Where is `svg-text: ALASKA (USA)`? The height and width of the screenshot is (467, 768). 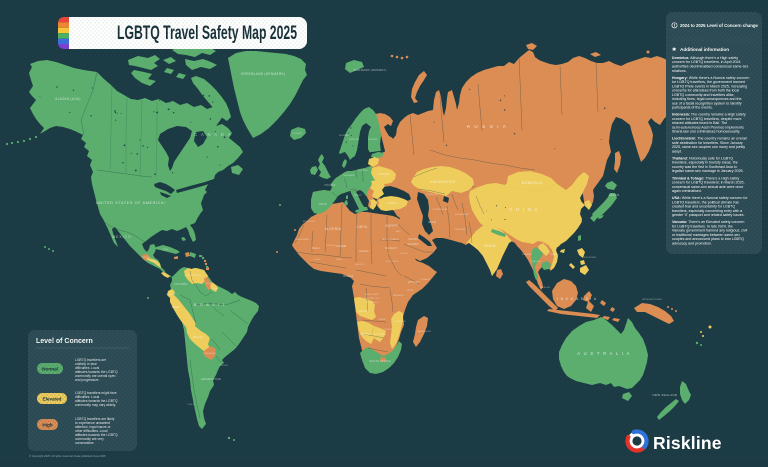 svg-text: ALASKA (USA) is located at coordinates (67, 99).